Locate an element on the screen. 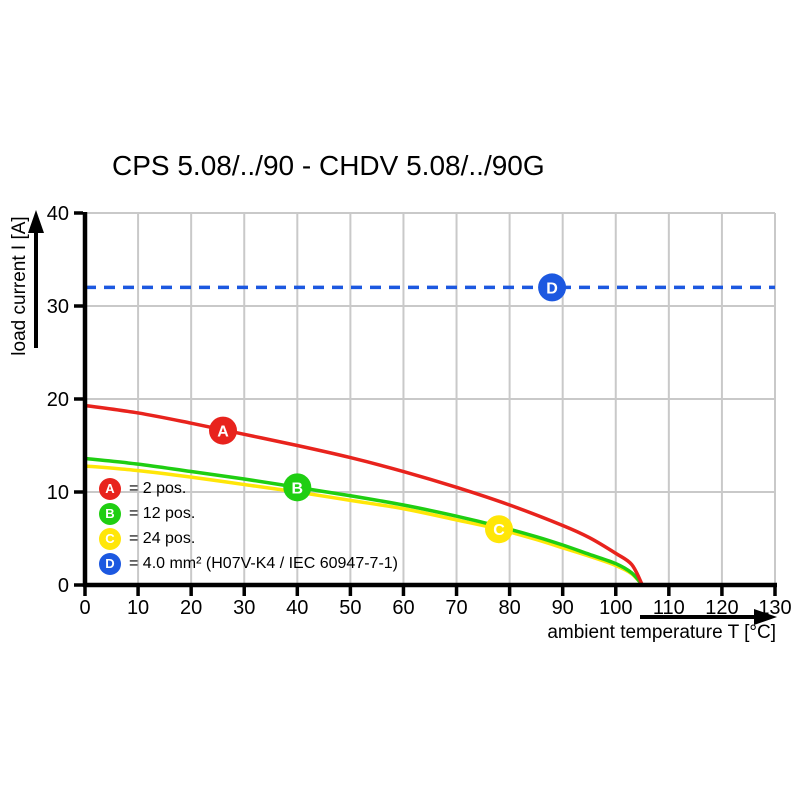 Image resolution: width=800 pixels, height=800 pixels. x-tick-label: 0 is located at coordinates (84, 608).